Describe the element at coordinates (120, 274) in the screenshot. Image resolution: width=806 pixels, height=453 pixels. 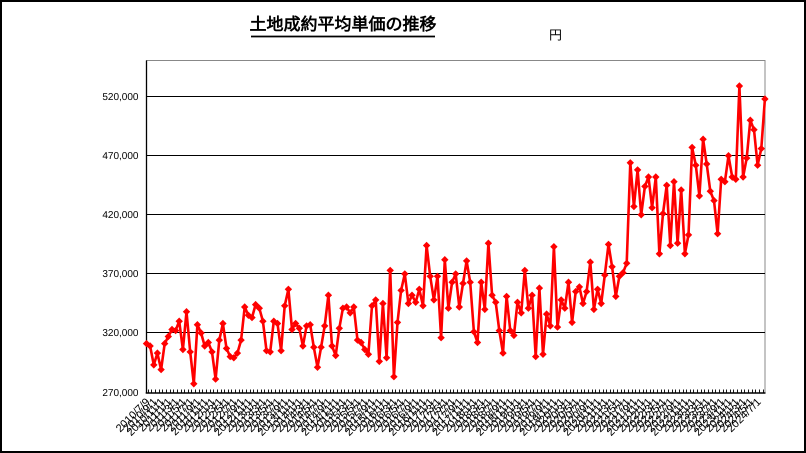
I see `svg-text: 370,000` at that location.